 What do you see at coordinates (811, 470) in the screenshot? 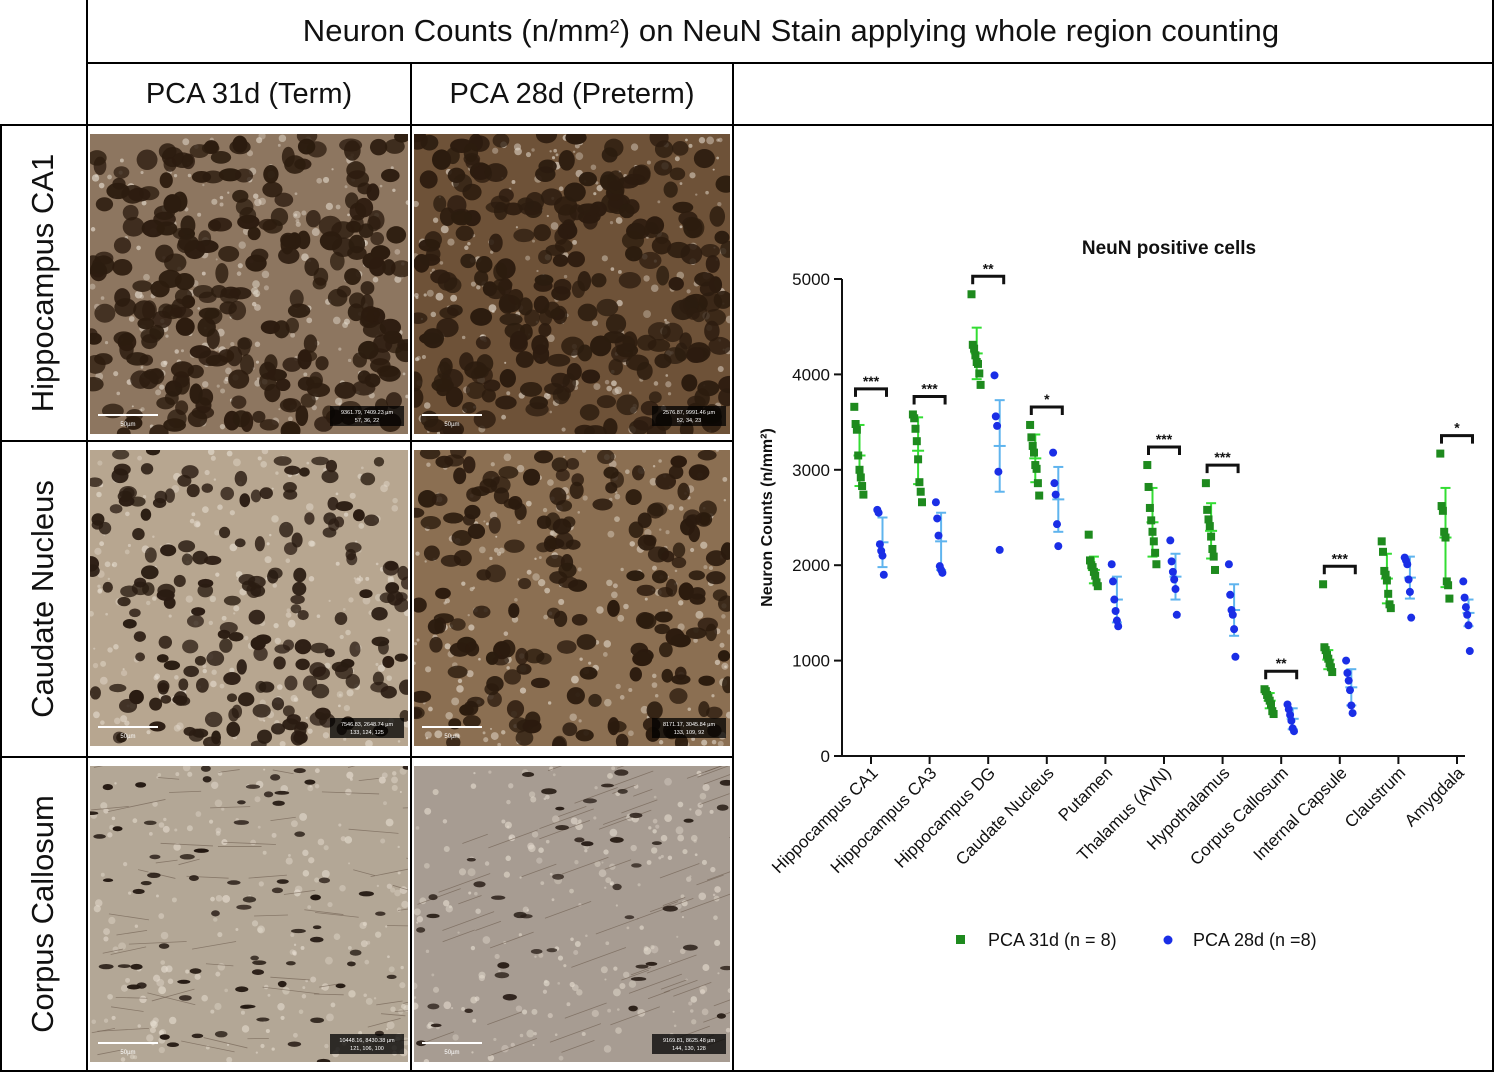
I see `y-tick-label: 3000` at bounding box center [811, 470].